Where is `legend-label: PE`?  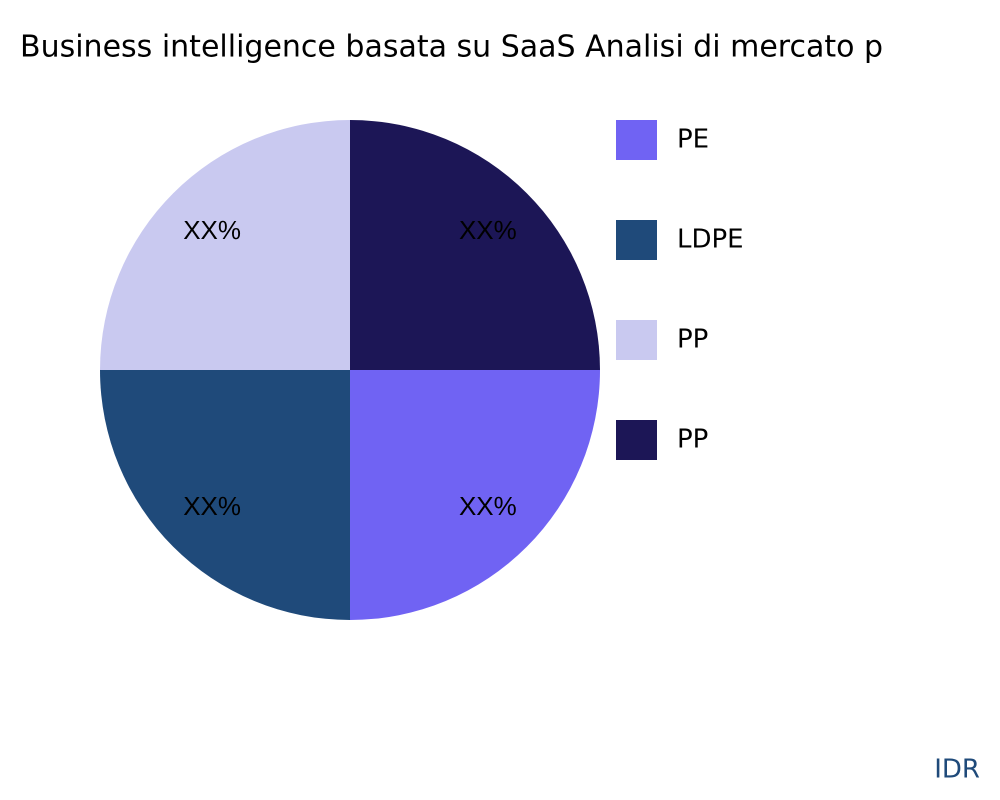
legend-label: PE is located at coordinates (693, 140).